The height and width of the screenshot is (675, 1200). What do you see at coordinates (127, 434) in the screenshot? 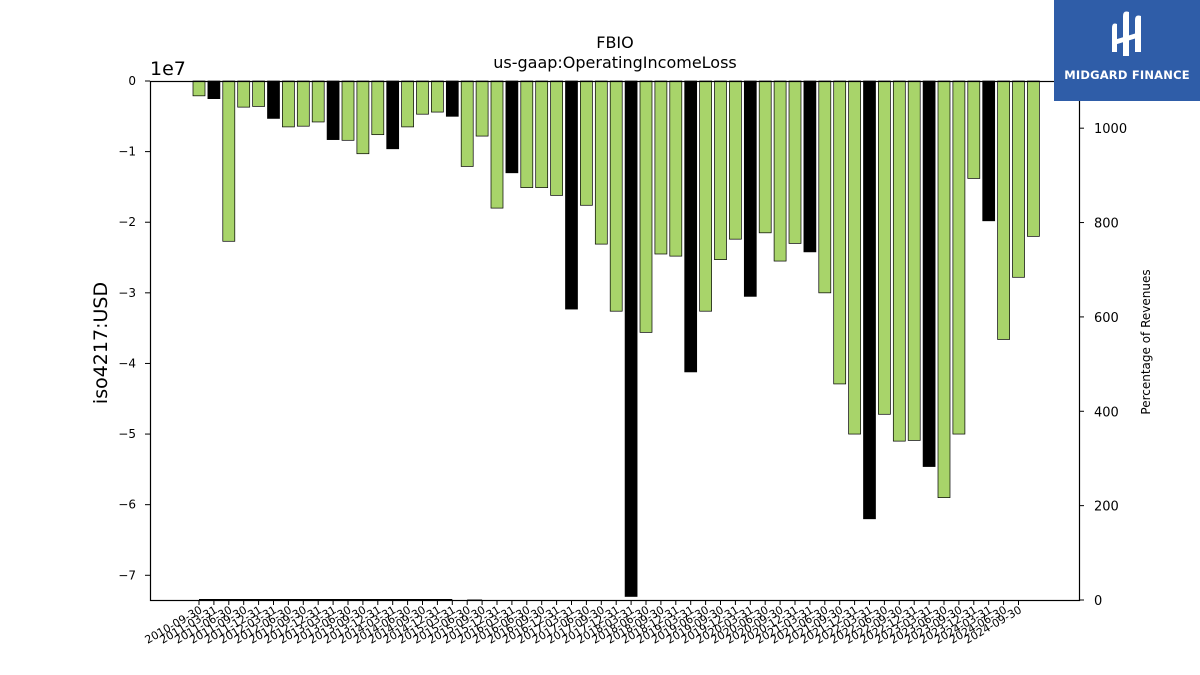
I see `y-tick-label: −5` at bounding box center [127, 434].